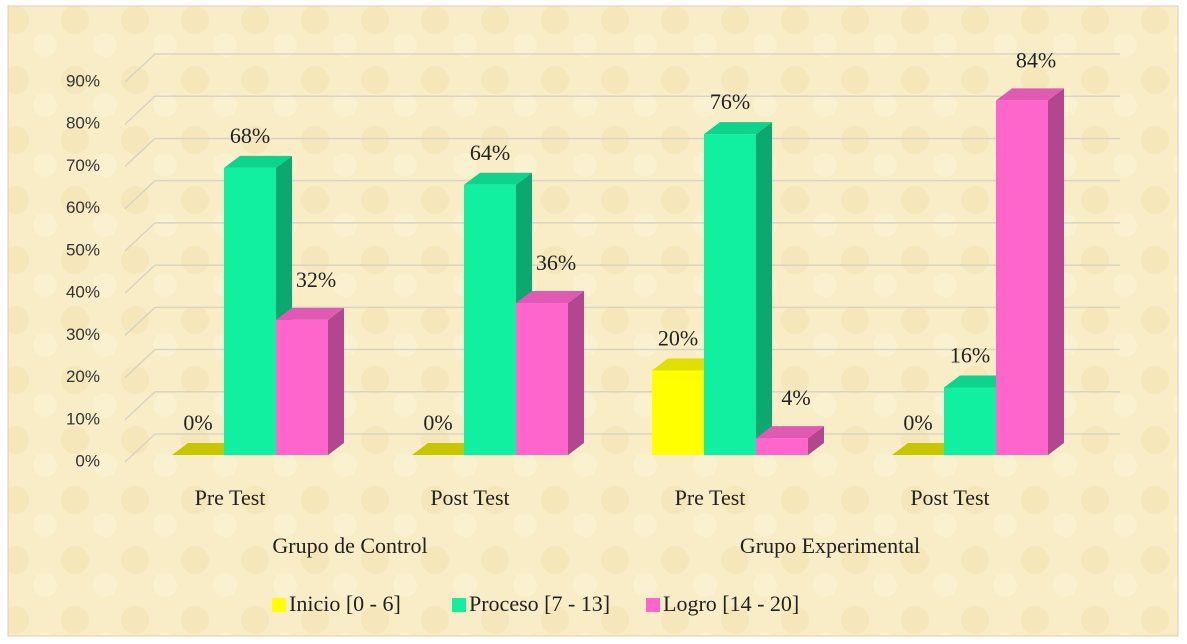 This screenshot has width=1187, height=644. Describe the element at coordinates (83, 207) in the screenshot. I see `y-tick-label: 60%` at that location.